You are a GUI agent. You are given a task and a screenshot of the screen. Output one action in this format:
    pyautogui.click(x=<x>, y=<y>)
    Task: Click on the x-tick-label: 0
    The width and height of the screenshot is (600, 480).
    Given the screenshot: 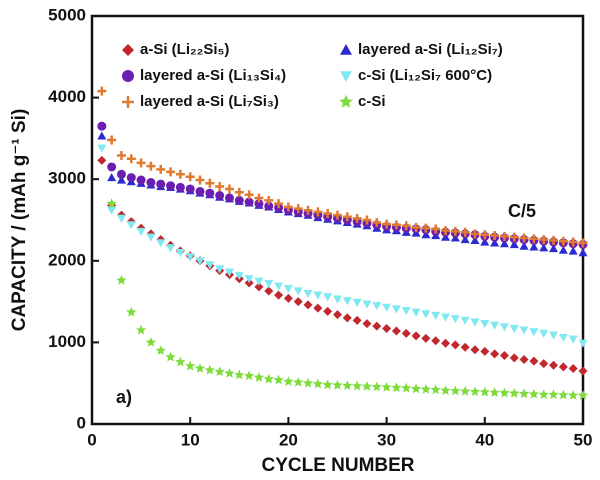 What is the action you would take?
    pyautogui.click(x=91, y=439)
    